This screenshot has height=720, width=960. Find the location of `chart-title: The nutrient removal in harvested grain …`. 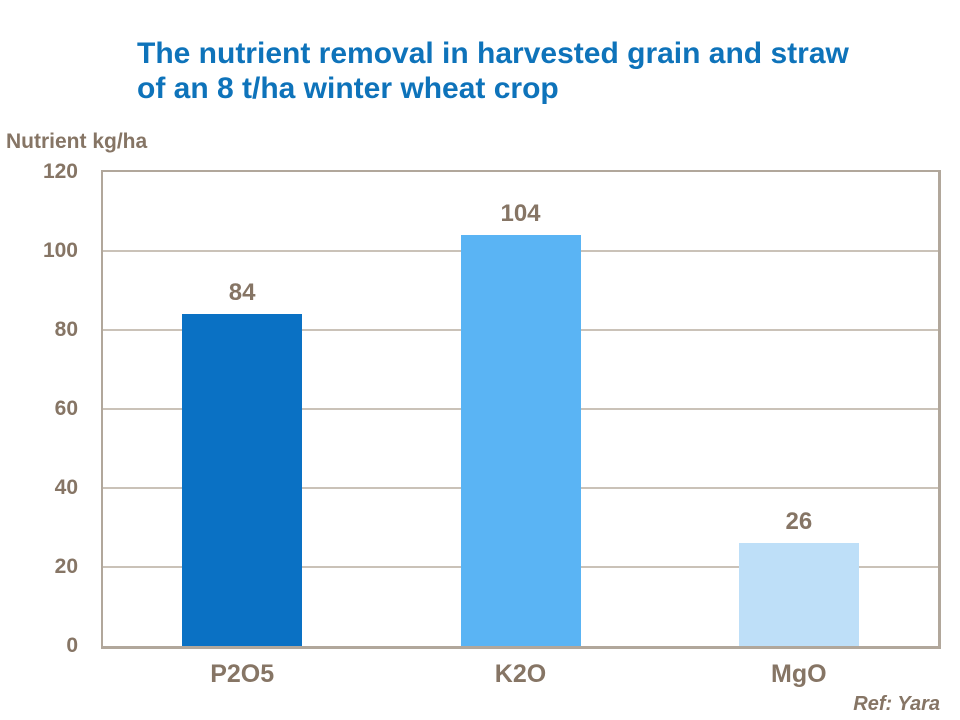

chart-title: The nutrient removal in harvested grain … is located at coordinates (537, 71).